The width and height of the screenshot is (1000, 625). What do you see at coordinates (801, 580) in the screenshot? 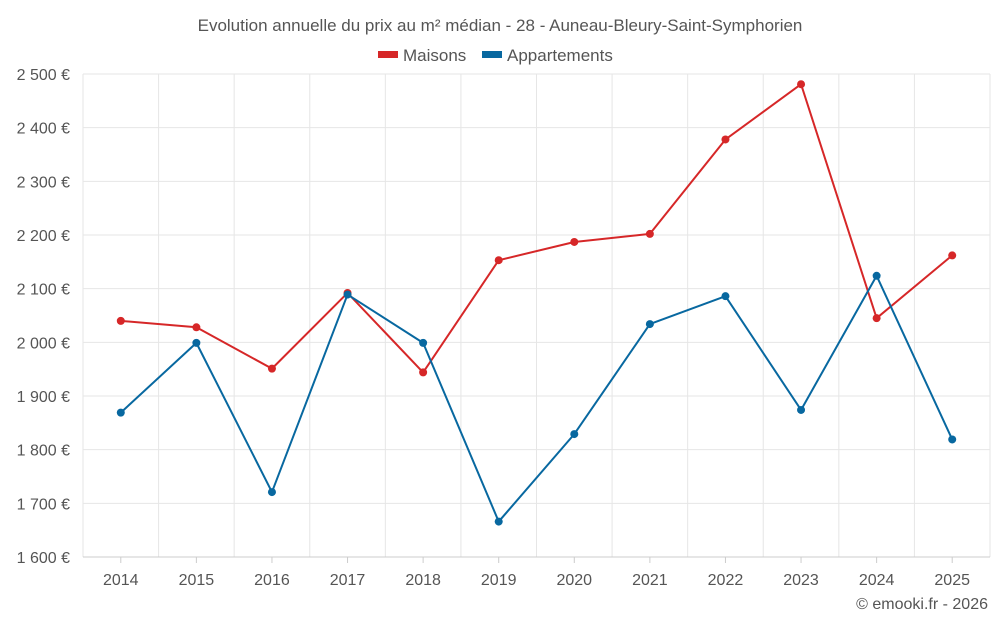
I see `x-tick-label: 2023` at bounding box center [801, 580].